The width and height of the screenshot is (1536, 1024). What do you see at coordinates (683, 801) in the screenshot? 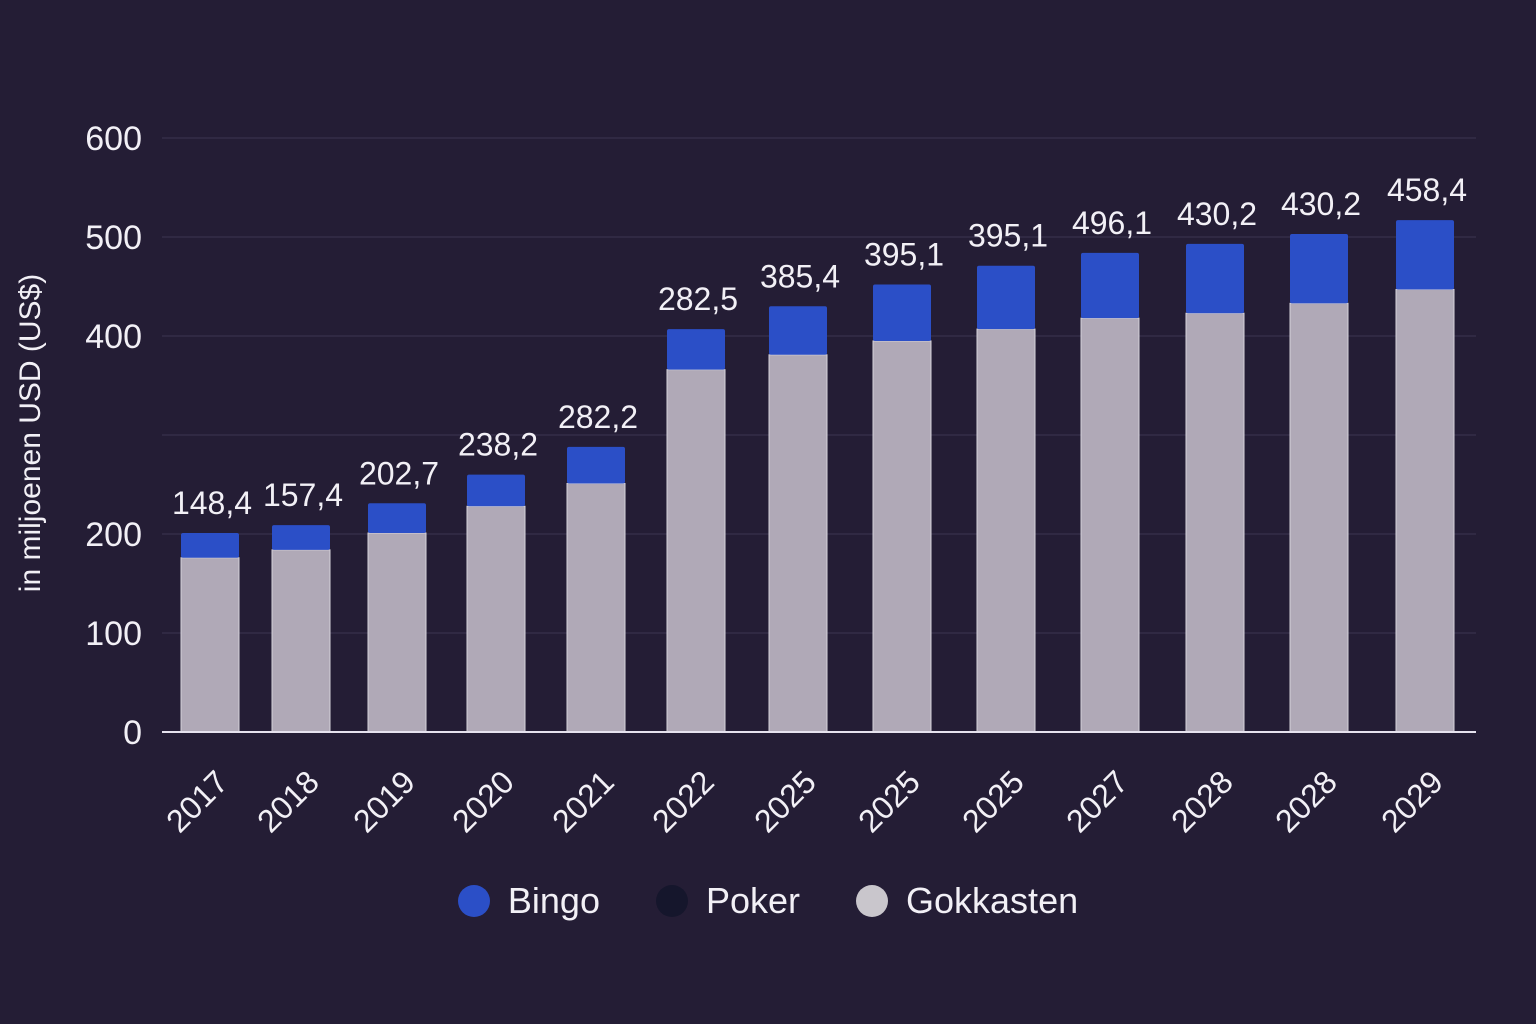
I see `x-tick-label: 2022` at bounding box center [683, 801].